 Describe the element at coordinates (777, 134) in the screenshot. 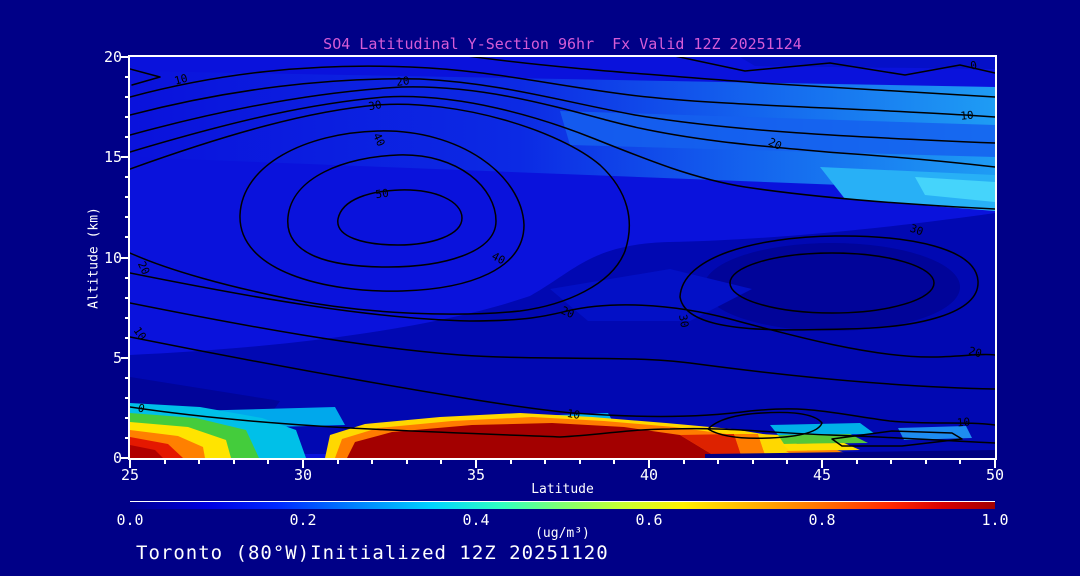

I see `upper-bright-strip` at that location.